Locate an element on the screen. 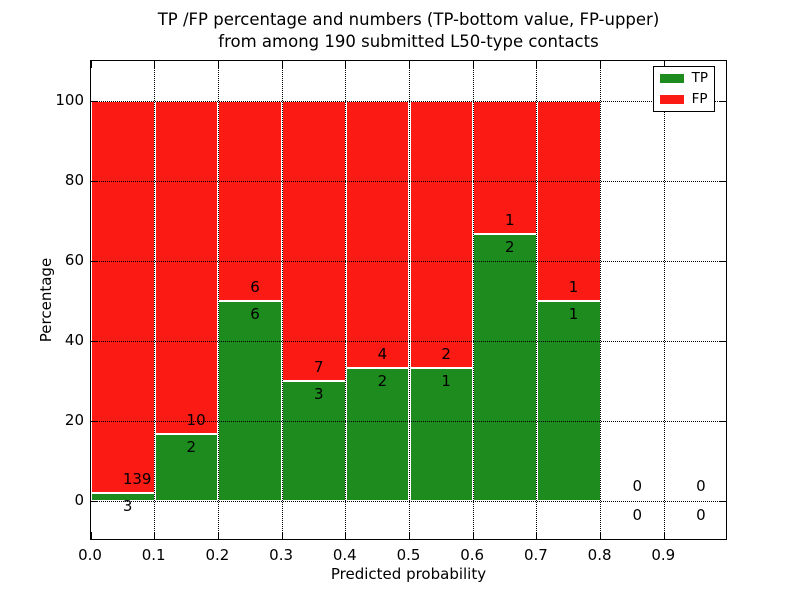 The height and width of the screenshot is (600, 800). y-tick-label: 60 is located at coordinates (74, 260).